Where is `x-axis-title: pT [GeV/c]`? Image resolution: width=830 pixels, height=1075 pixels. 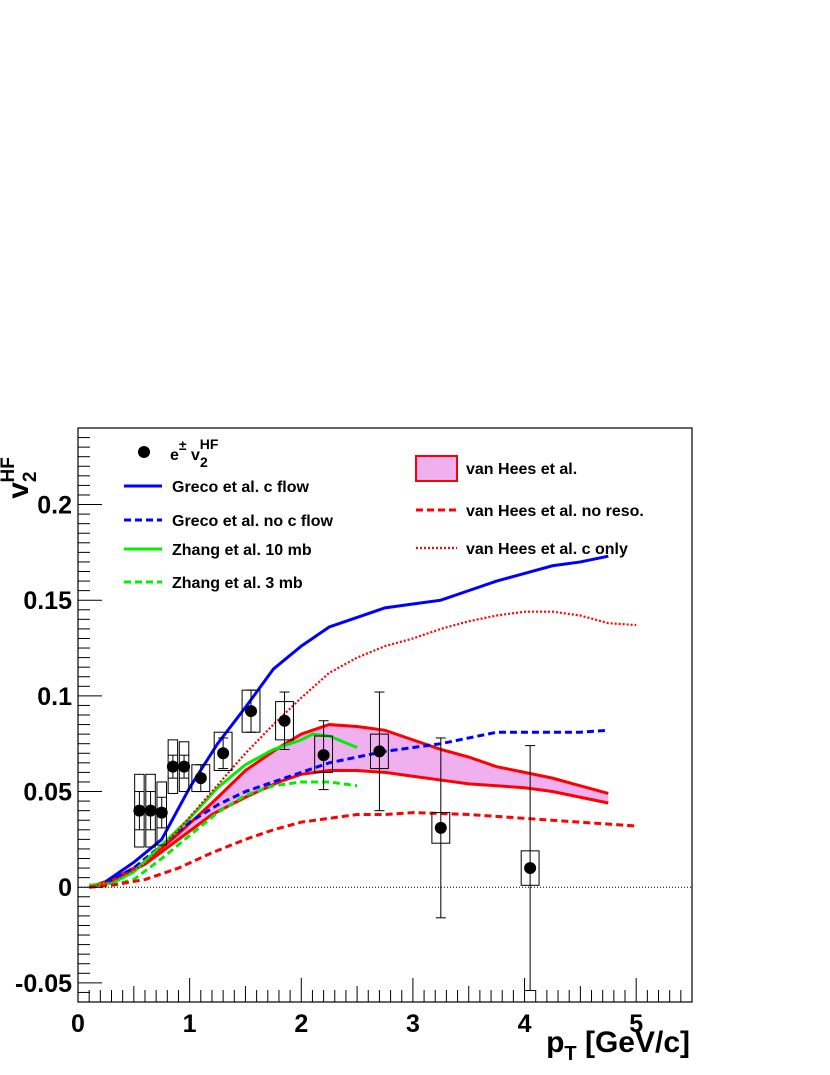 x-axis-title: pT [GeV/c] is located at coordinates (618, 1045).